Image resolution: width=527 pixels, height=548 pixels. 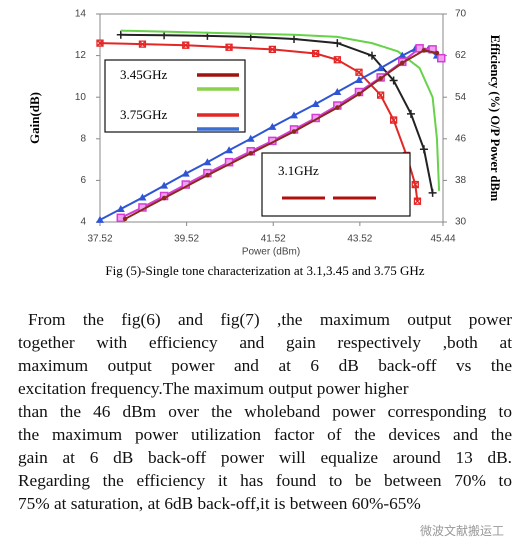 What do you see at coordinates (461, 97) in the screenshot?
I see `y2-tick-label: 54` at bounding box center [461, 97].